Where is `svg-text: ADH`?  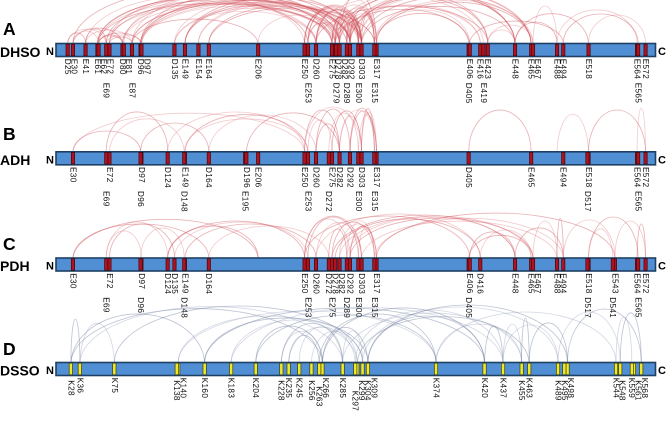 svg-text: ADH is located at coordinates (15, 160).